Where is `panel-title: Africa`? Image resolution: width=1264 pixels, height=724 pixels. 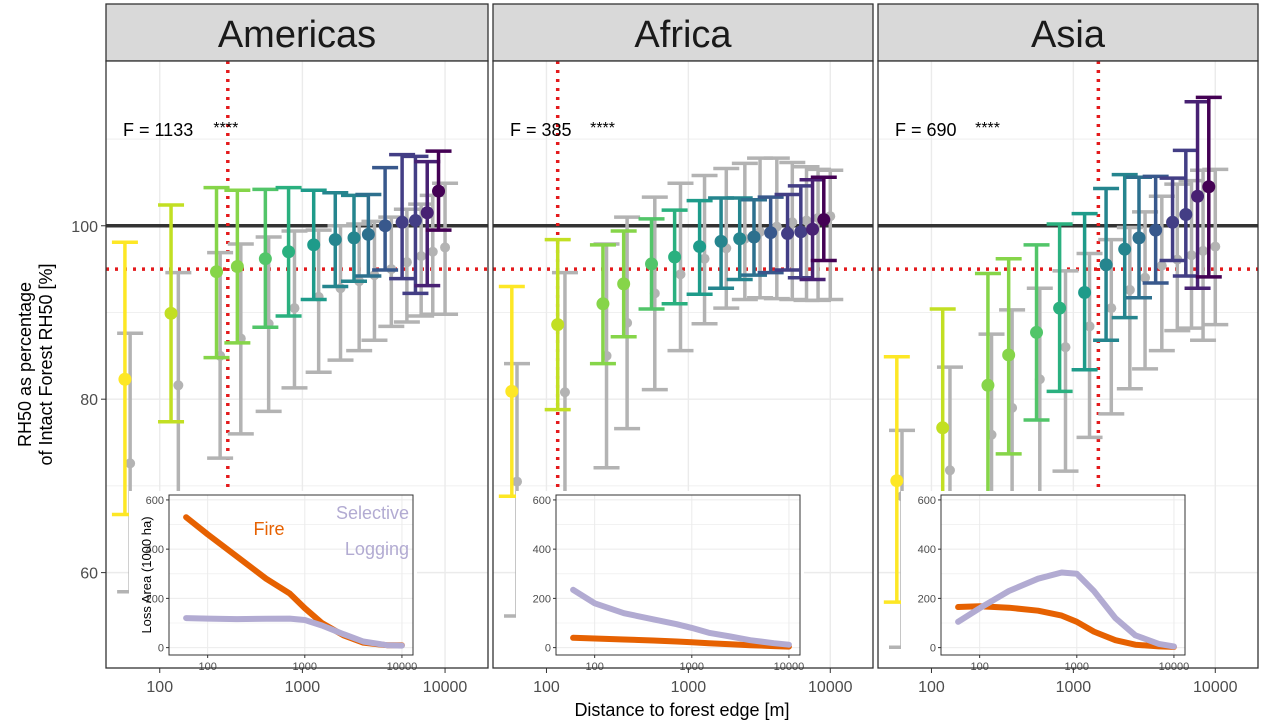
panel-title: Africa is located at coordinates (683, 35).